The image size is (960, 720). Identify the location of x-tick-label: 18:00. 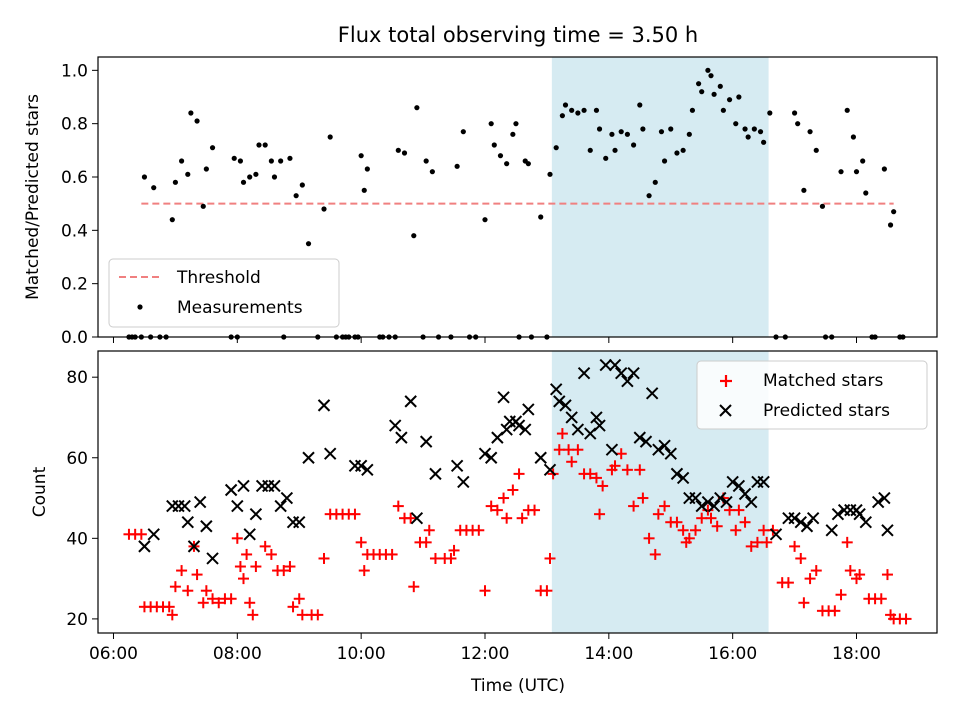
(856, 654).